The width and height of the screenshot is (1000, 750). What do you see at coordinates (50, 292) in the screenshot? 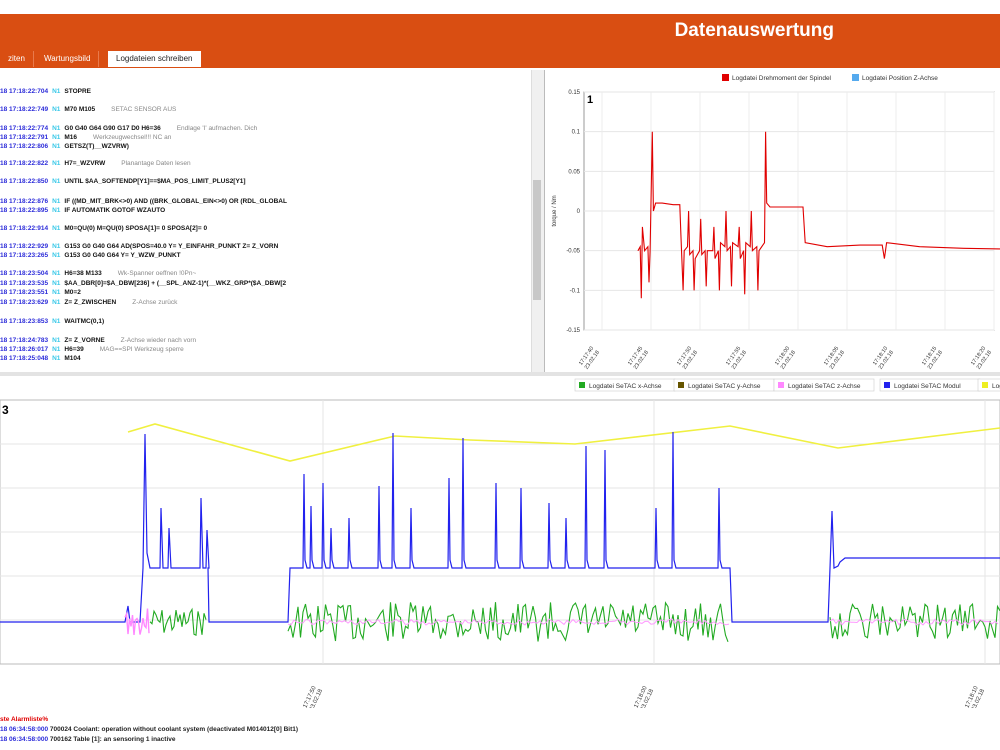
I see `log-line: 18 17:18:23:551 N1 M0=2` at bounding box center [50, 292].